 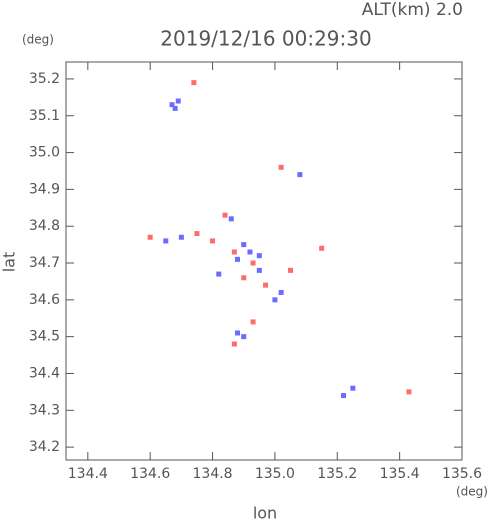 What do you see at coordinates (400, 474) in the screenshot?
I see `x-tick-label: 135.4` at bounding box center [400, 474].